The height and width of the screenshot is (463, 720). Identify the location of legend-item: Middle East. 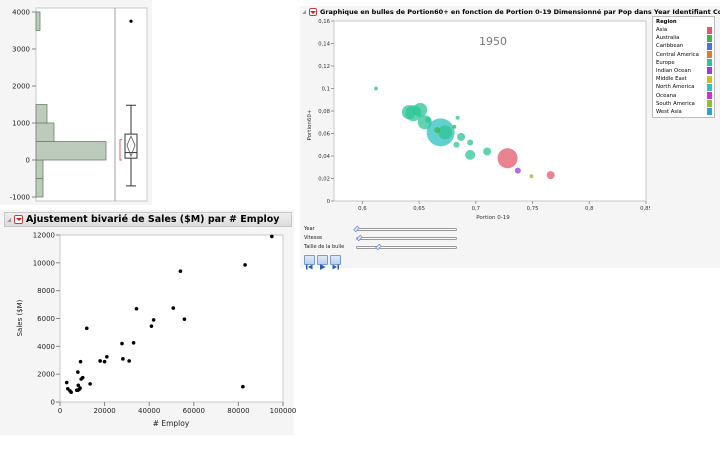
(684, 79).